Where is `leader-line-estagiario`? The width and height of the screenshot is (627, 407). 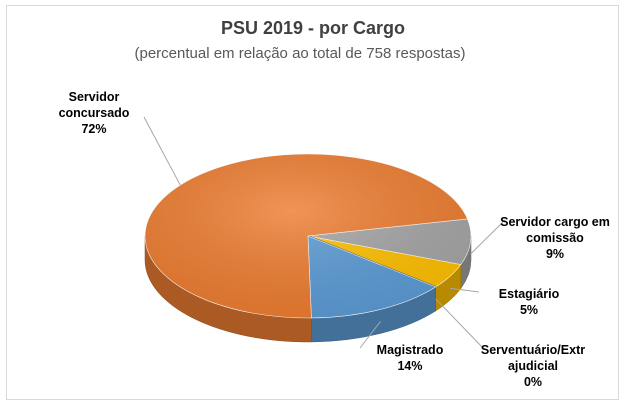 leader-line-estagiario is located at coordinates (464, 290).